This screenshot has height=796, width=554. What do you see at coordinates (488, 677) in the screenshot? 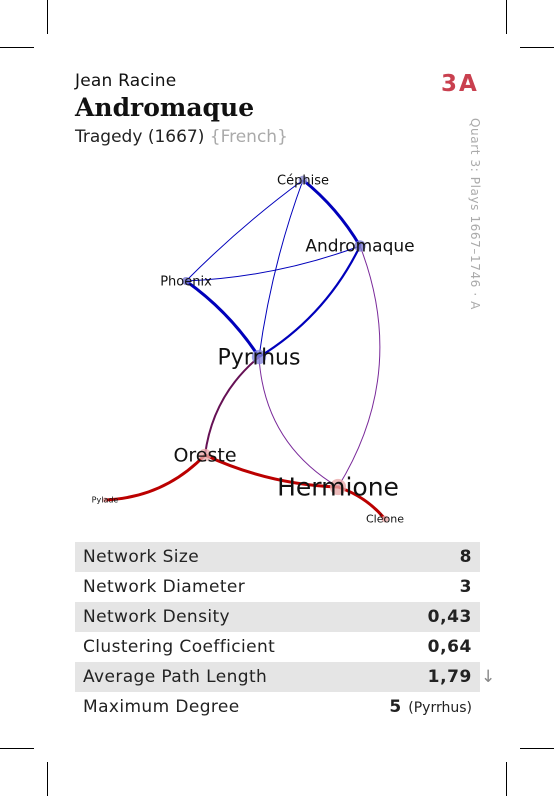
I see `arrow-down-icon: ↓` at bounding box center [488, 677].